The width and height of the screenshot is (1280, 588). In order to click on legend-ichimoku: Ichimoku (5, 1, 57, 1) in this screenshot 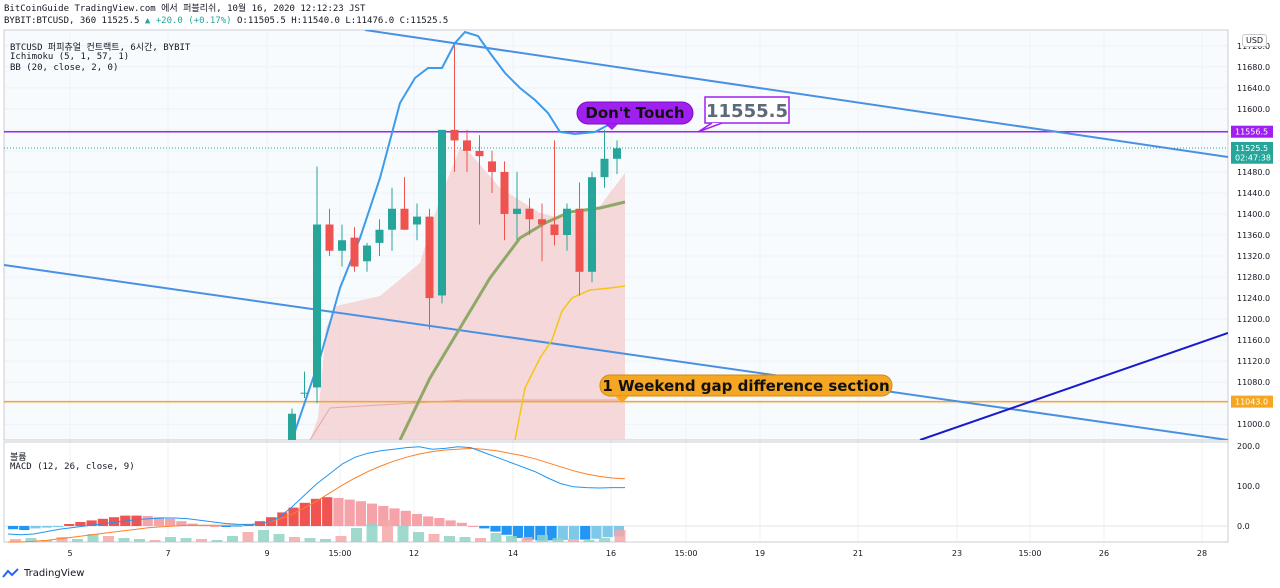, I will do `click(70, 57)`.